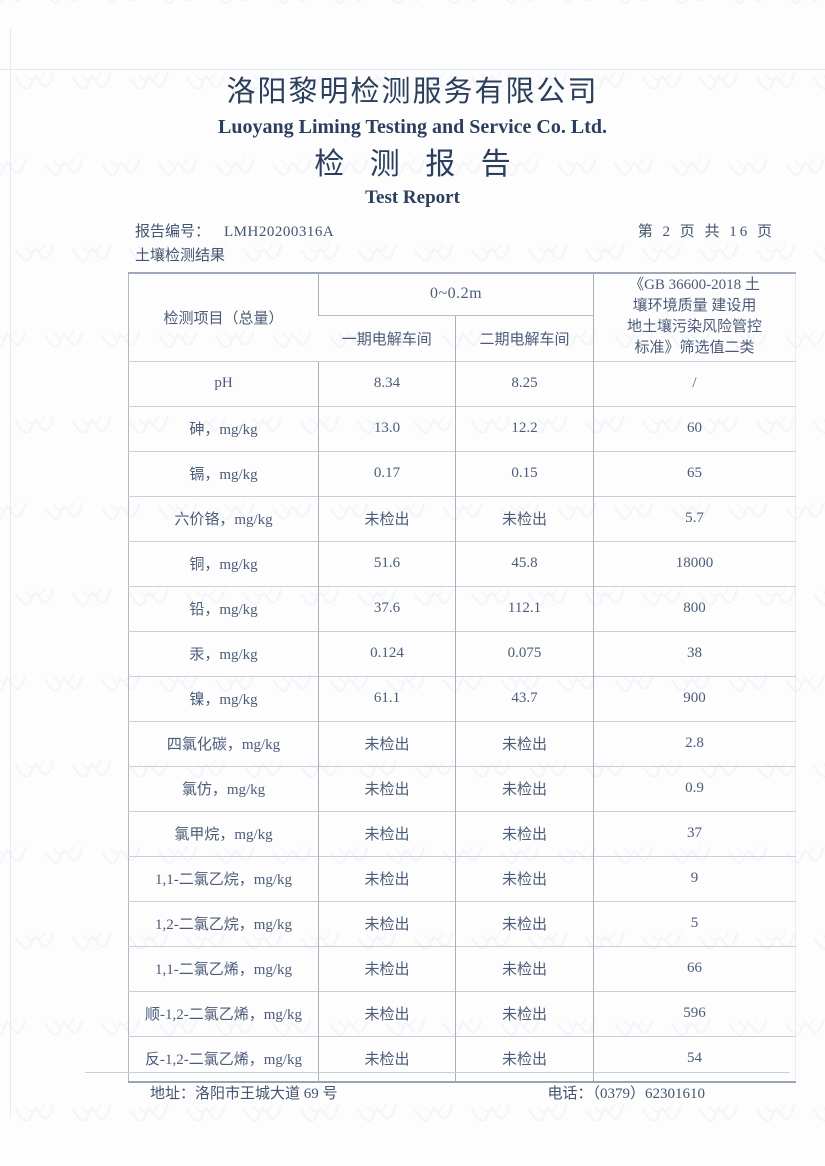  What do you see at coordinates (223, 968) in the screenshot?
I see `analyte-name: 1,1-二氯乙烯，mg/kg` at bounding box center [223, 968].